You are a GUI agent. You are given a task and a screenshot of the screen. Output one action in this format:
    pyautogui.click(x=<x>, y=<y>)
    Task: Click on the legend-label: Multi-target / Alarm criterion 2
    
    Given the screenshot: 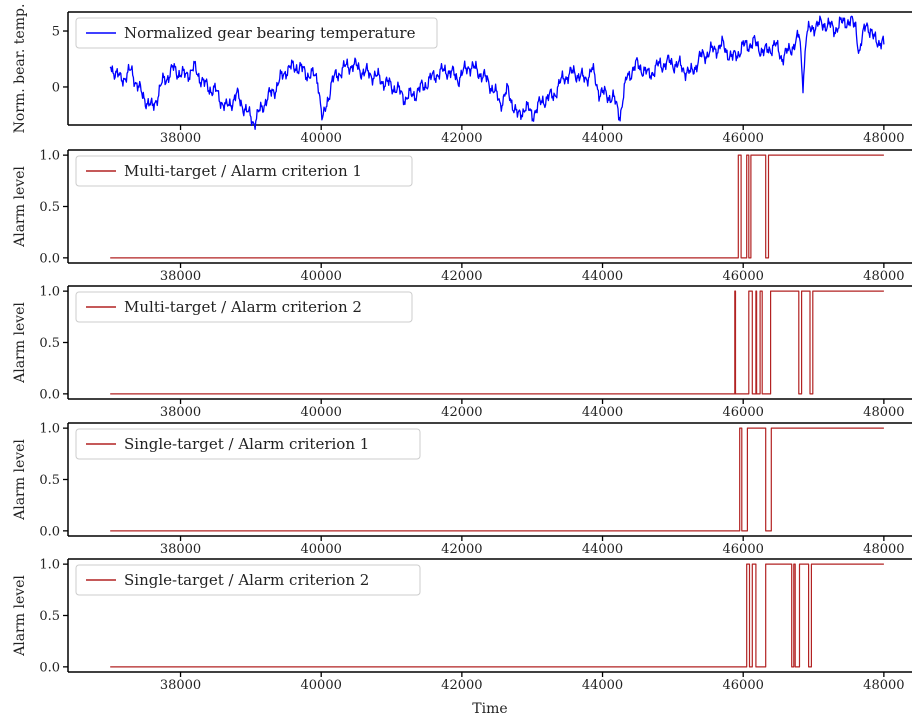 What is the action you would take?
    pyautogui.click(x=243, y=307)
    